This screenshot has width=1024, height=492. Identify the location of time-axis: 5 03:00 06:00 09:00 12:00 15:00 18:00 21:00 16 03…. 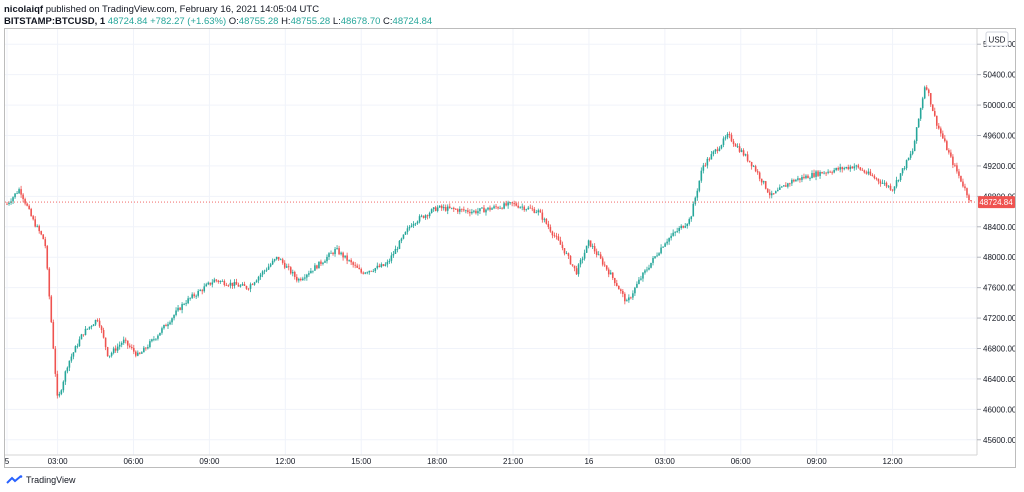
(454, 461).